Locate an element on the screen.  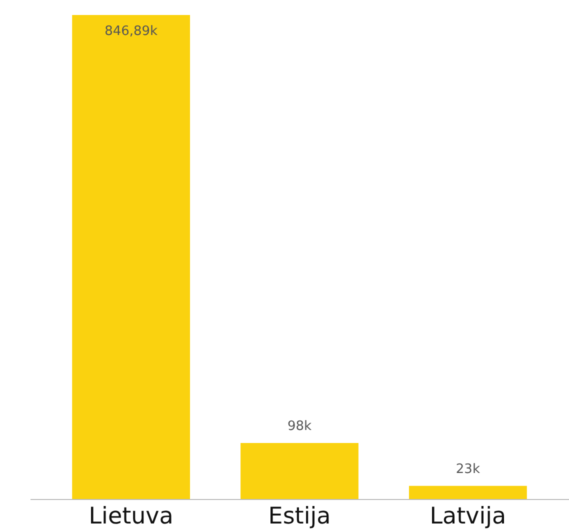
data-label: 98k is located at coordinates (299, 426).